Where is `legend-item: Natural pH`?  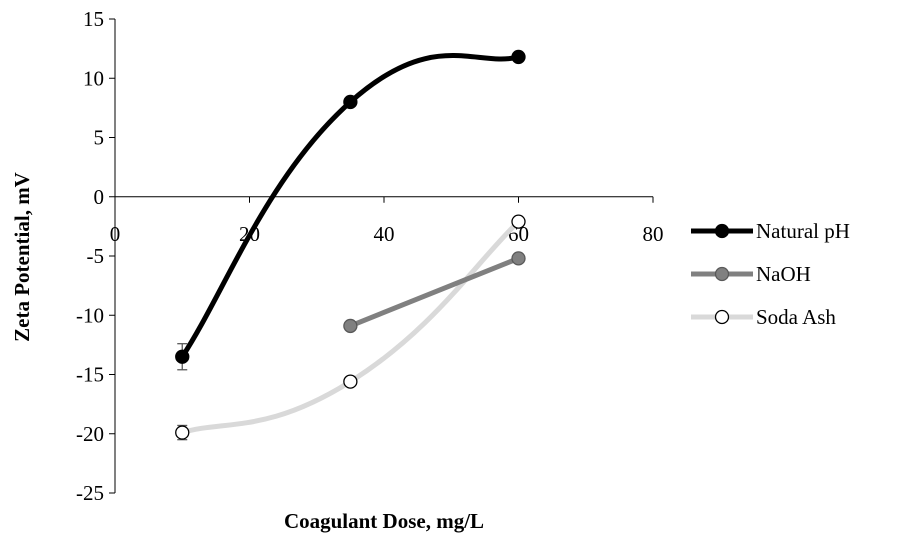 legend-item: Natural pH is located at coordinates (770, 231).